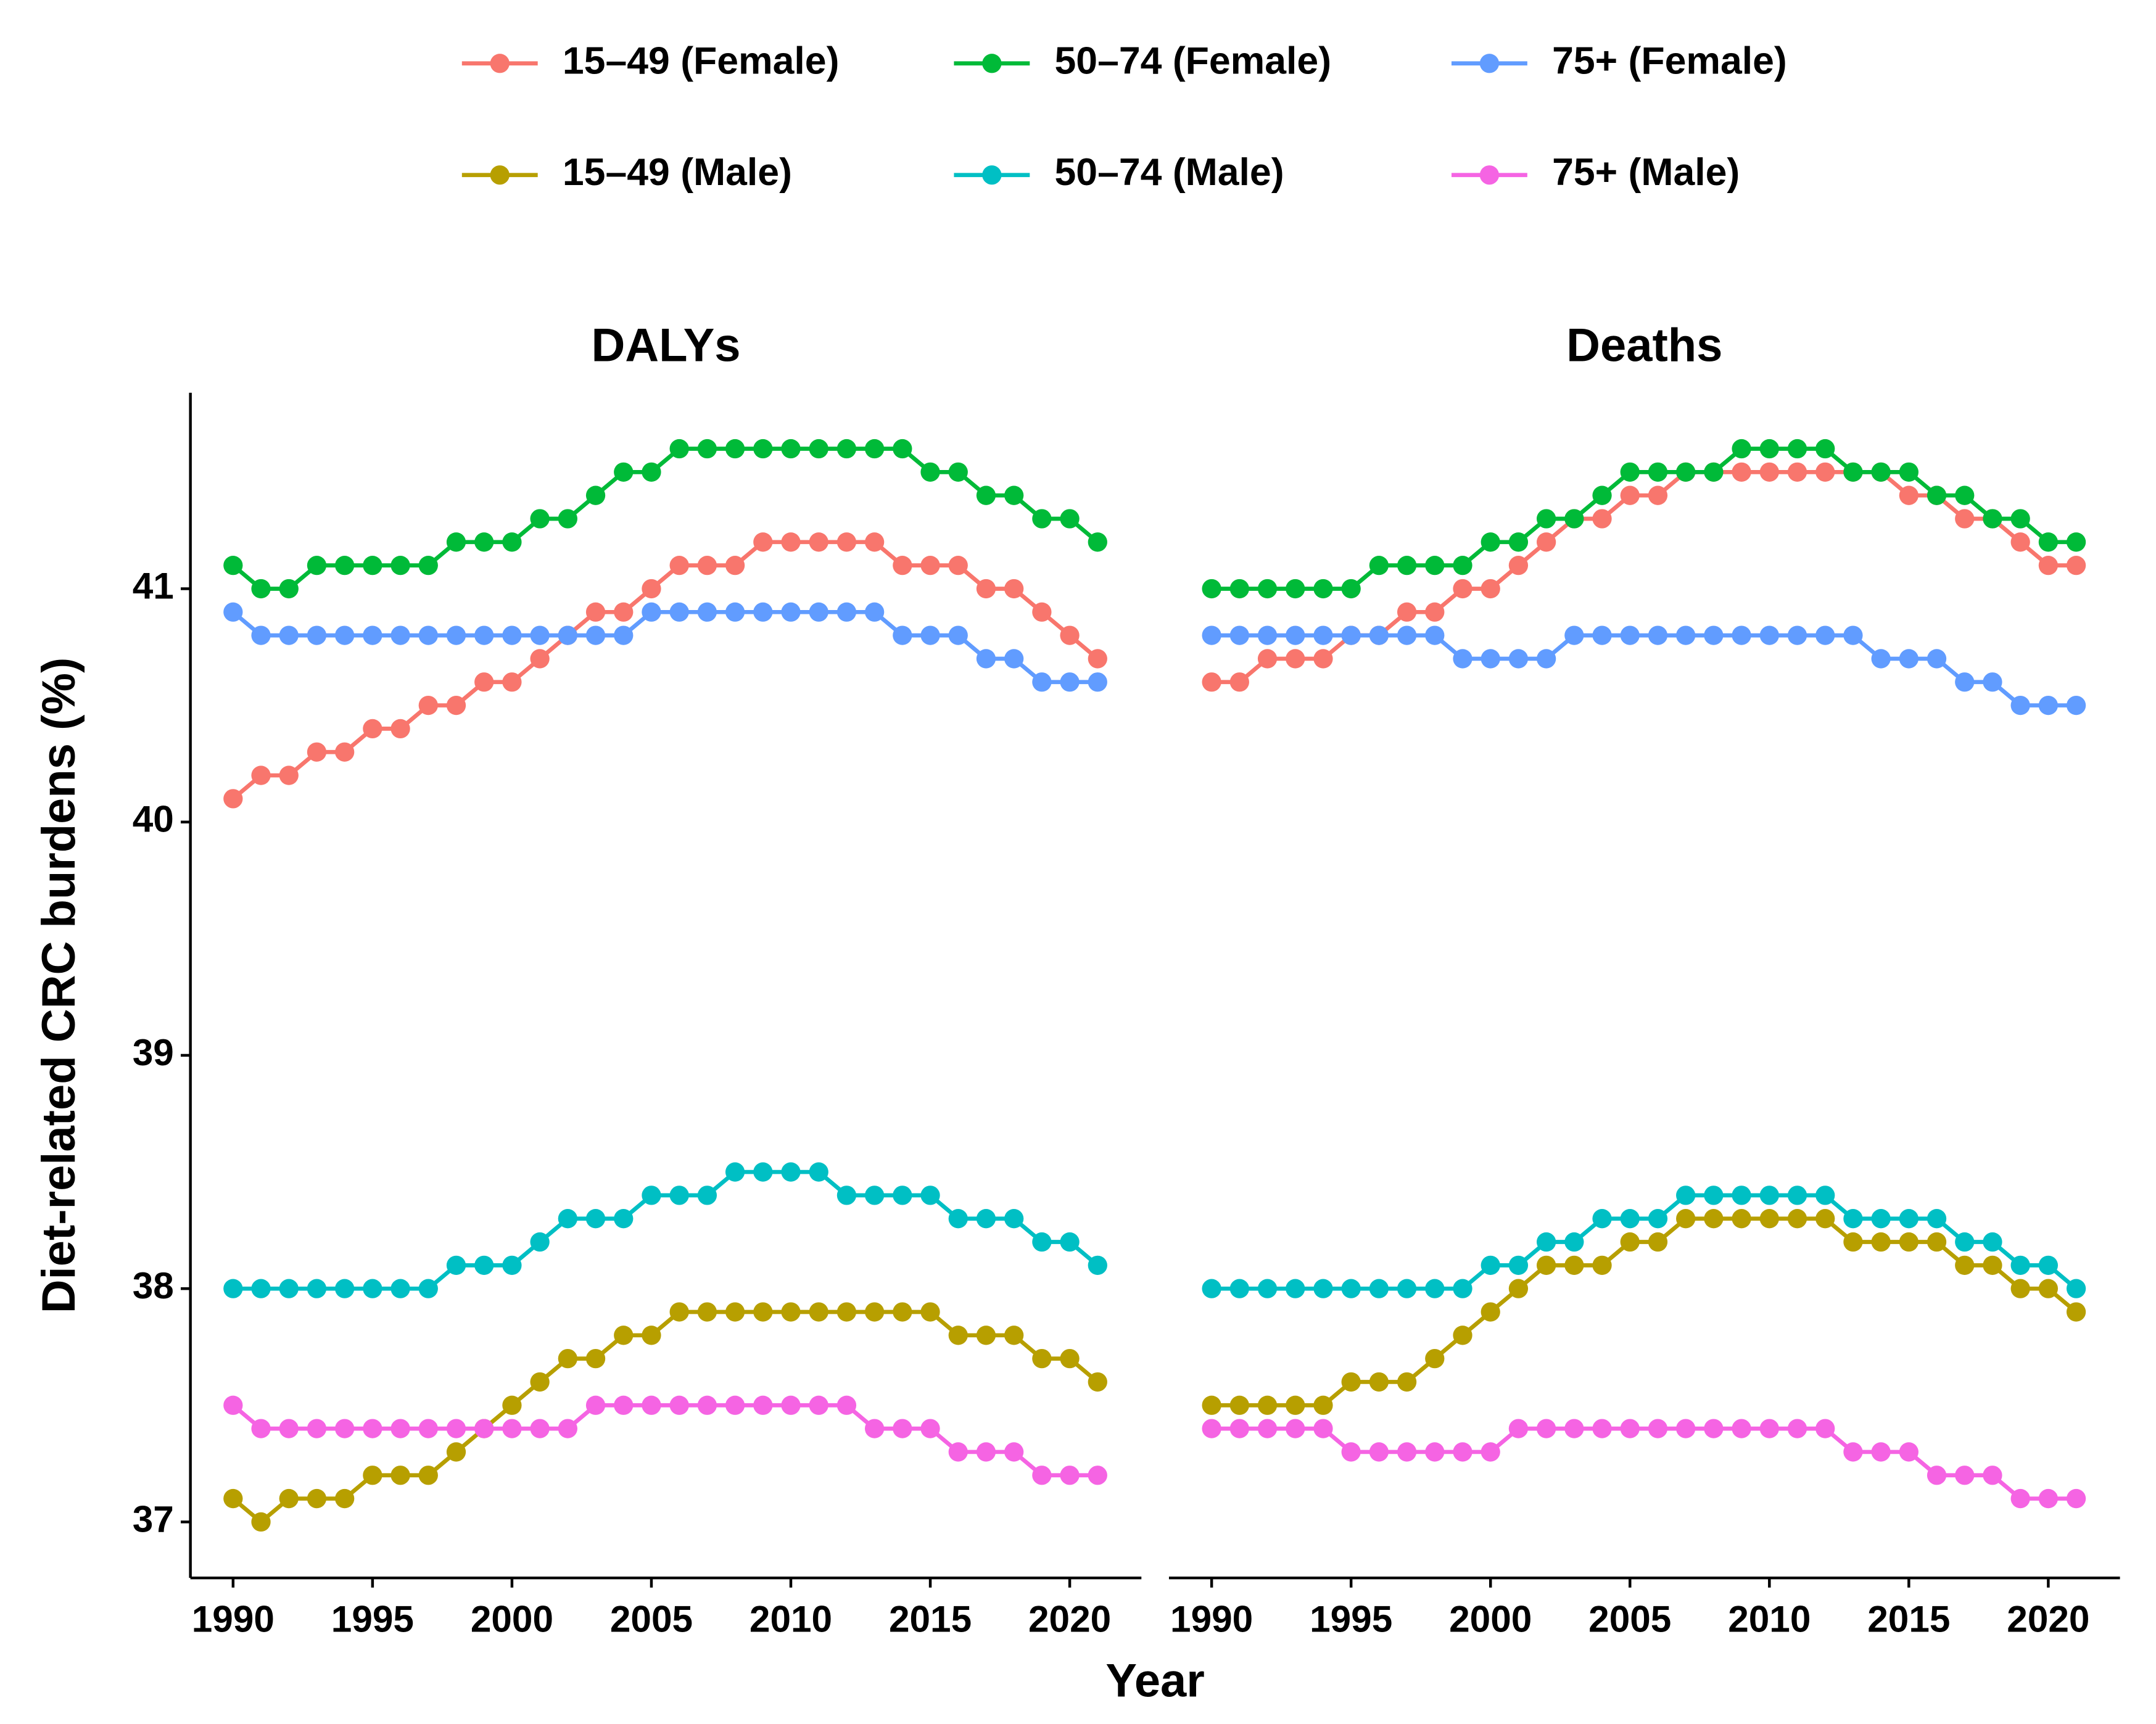 This screenshot has height=1724, width=2156. I want to click on panel-title: Deaths, so click(1644, 345).